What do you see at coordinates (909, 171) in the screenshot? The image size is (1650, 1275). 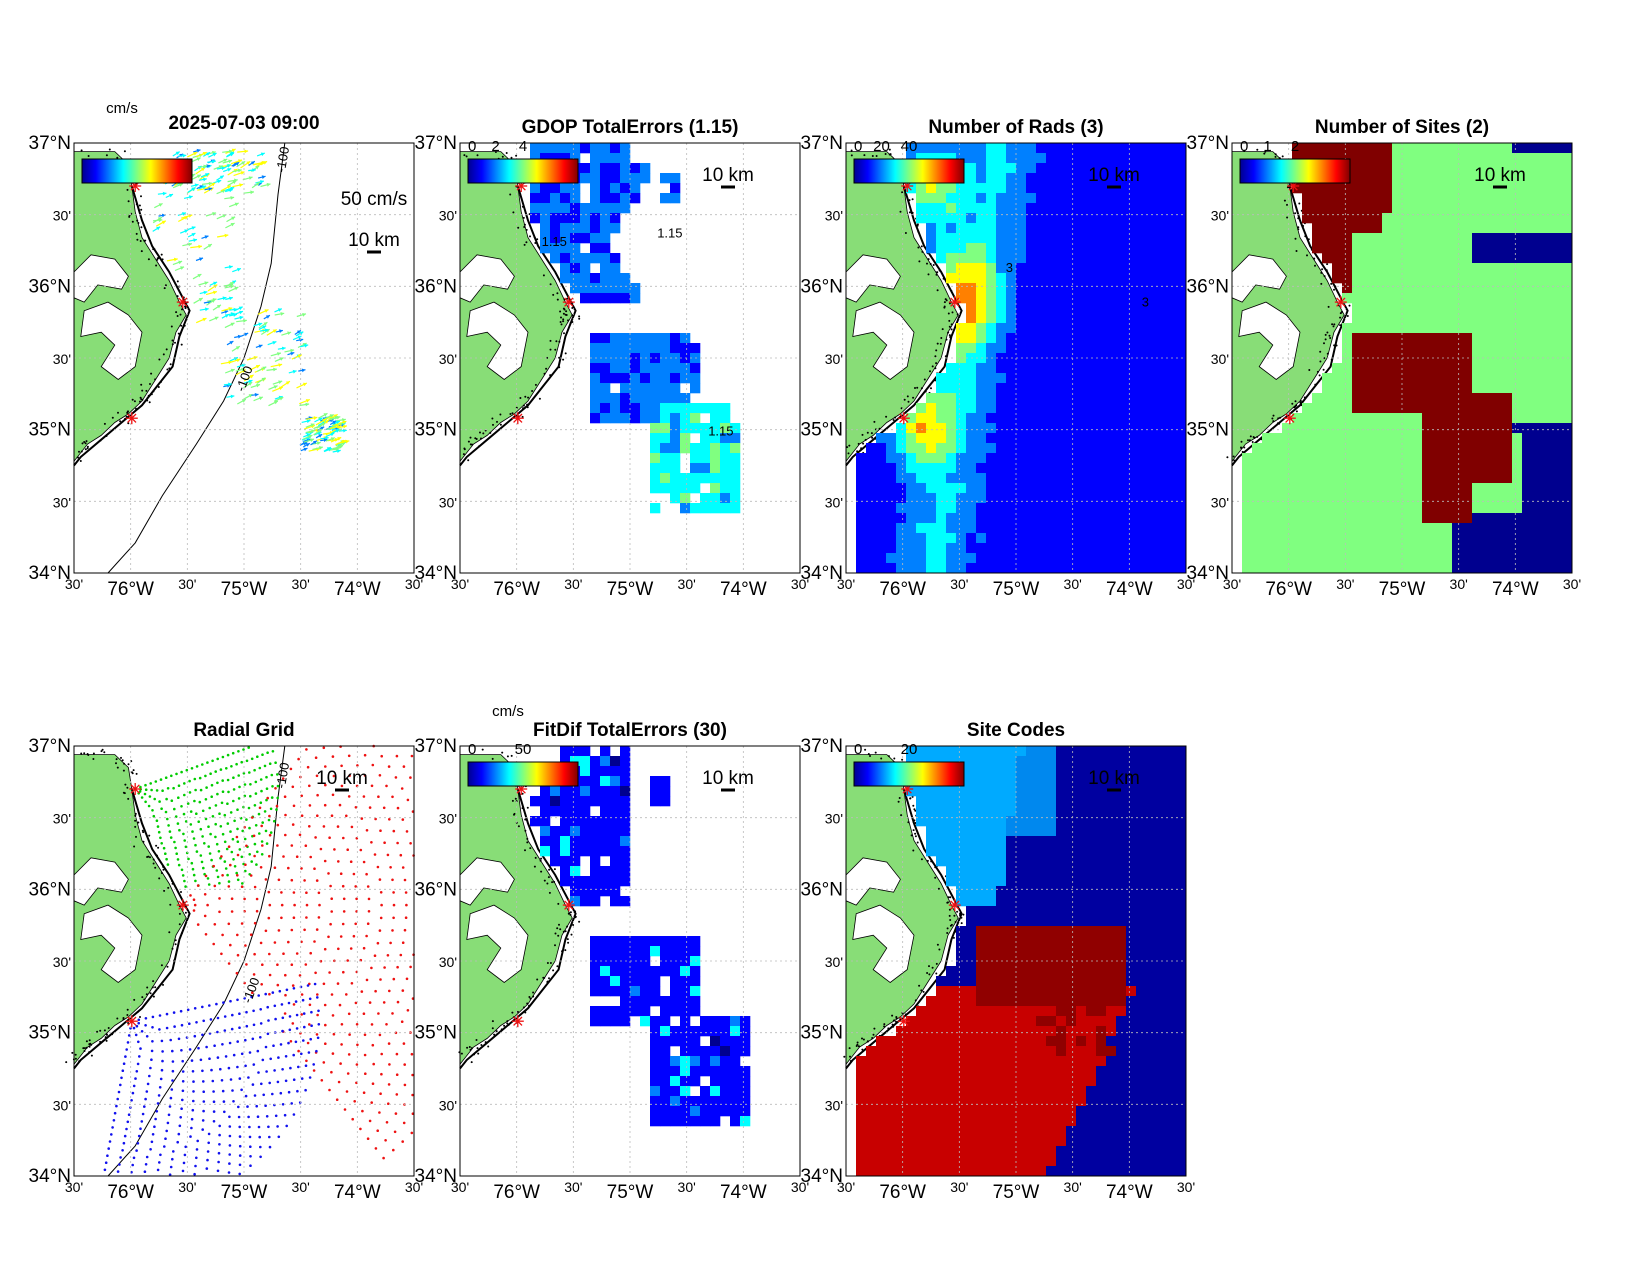 I see `colorbar` at bounding box center [909, 171].